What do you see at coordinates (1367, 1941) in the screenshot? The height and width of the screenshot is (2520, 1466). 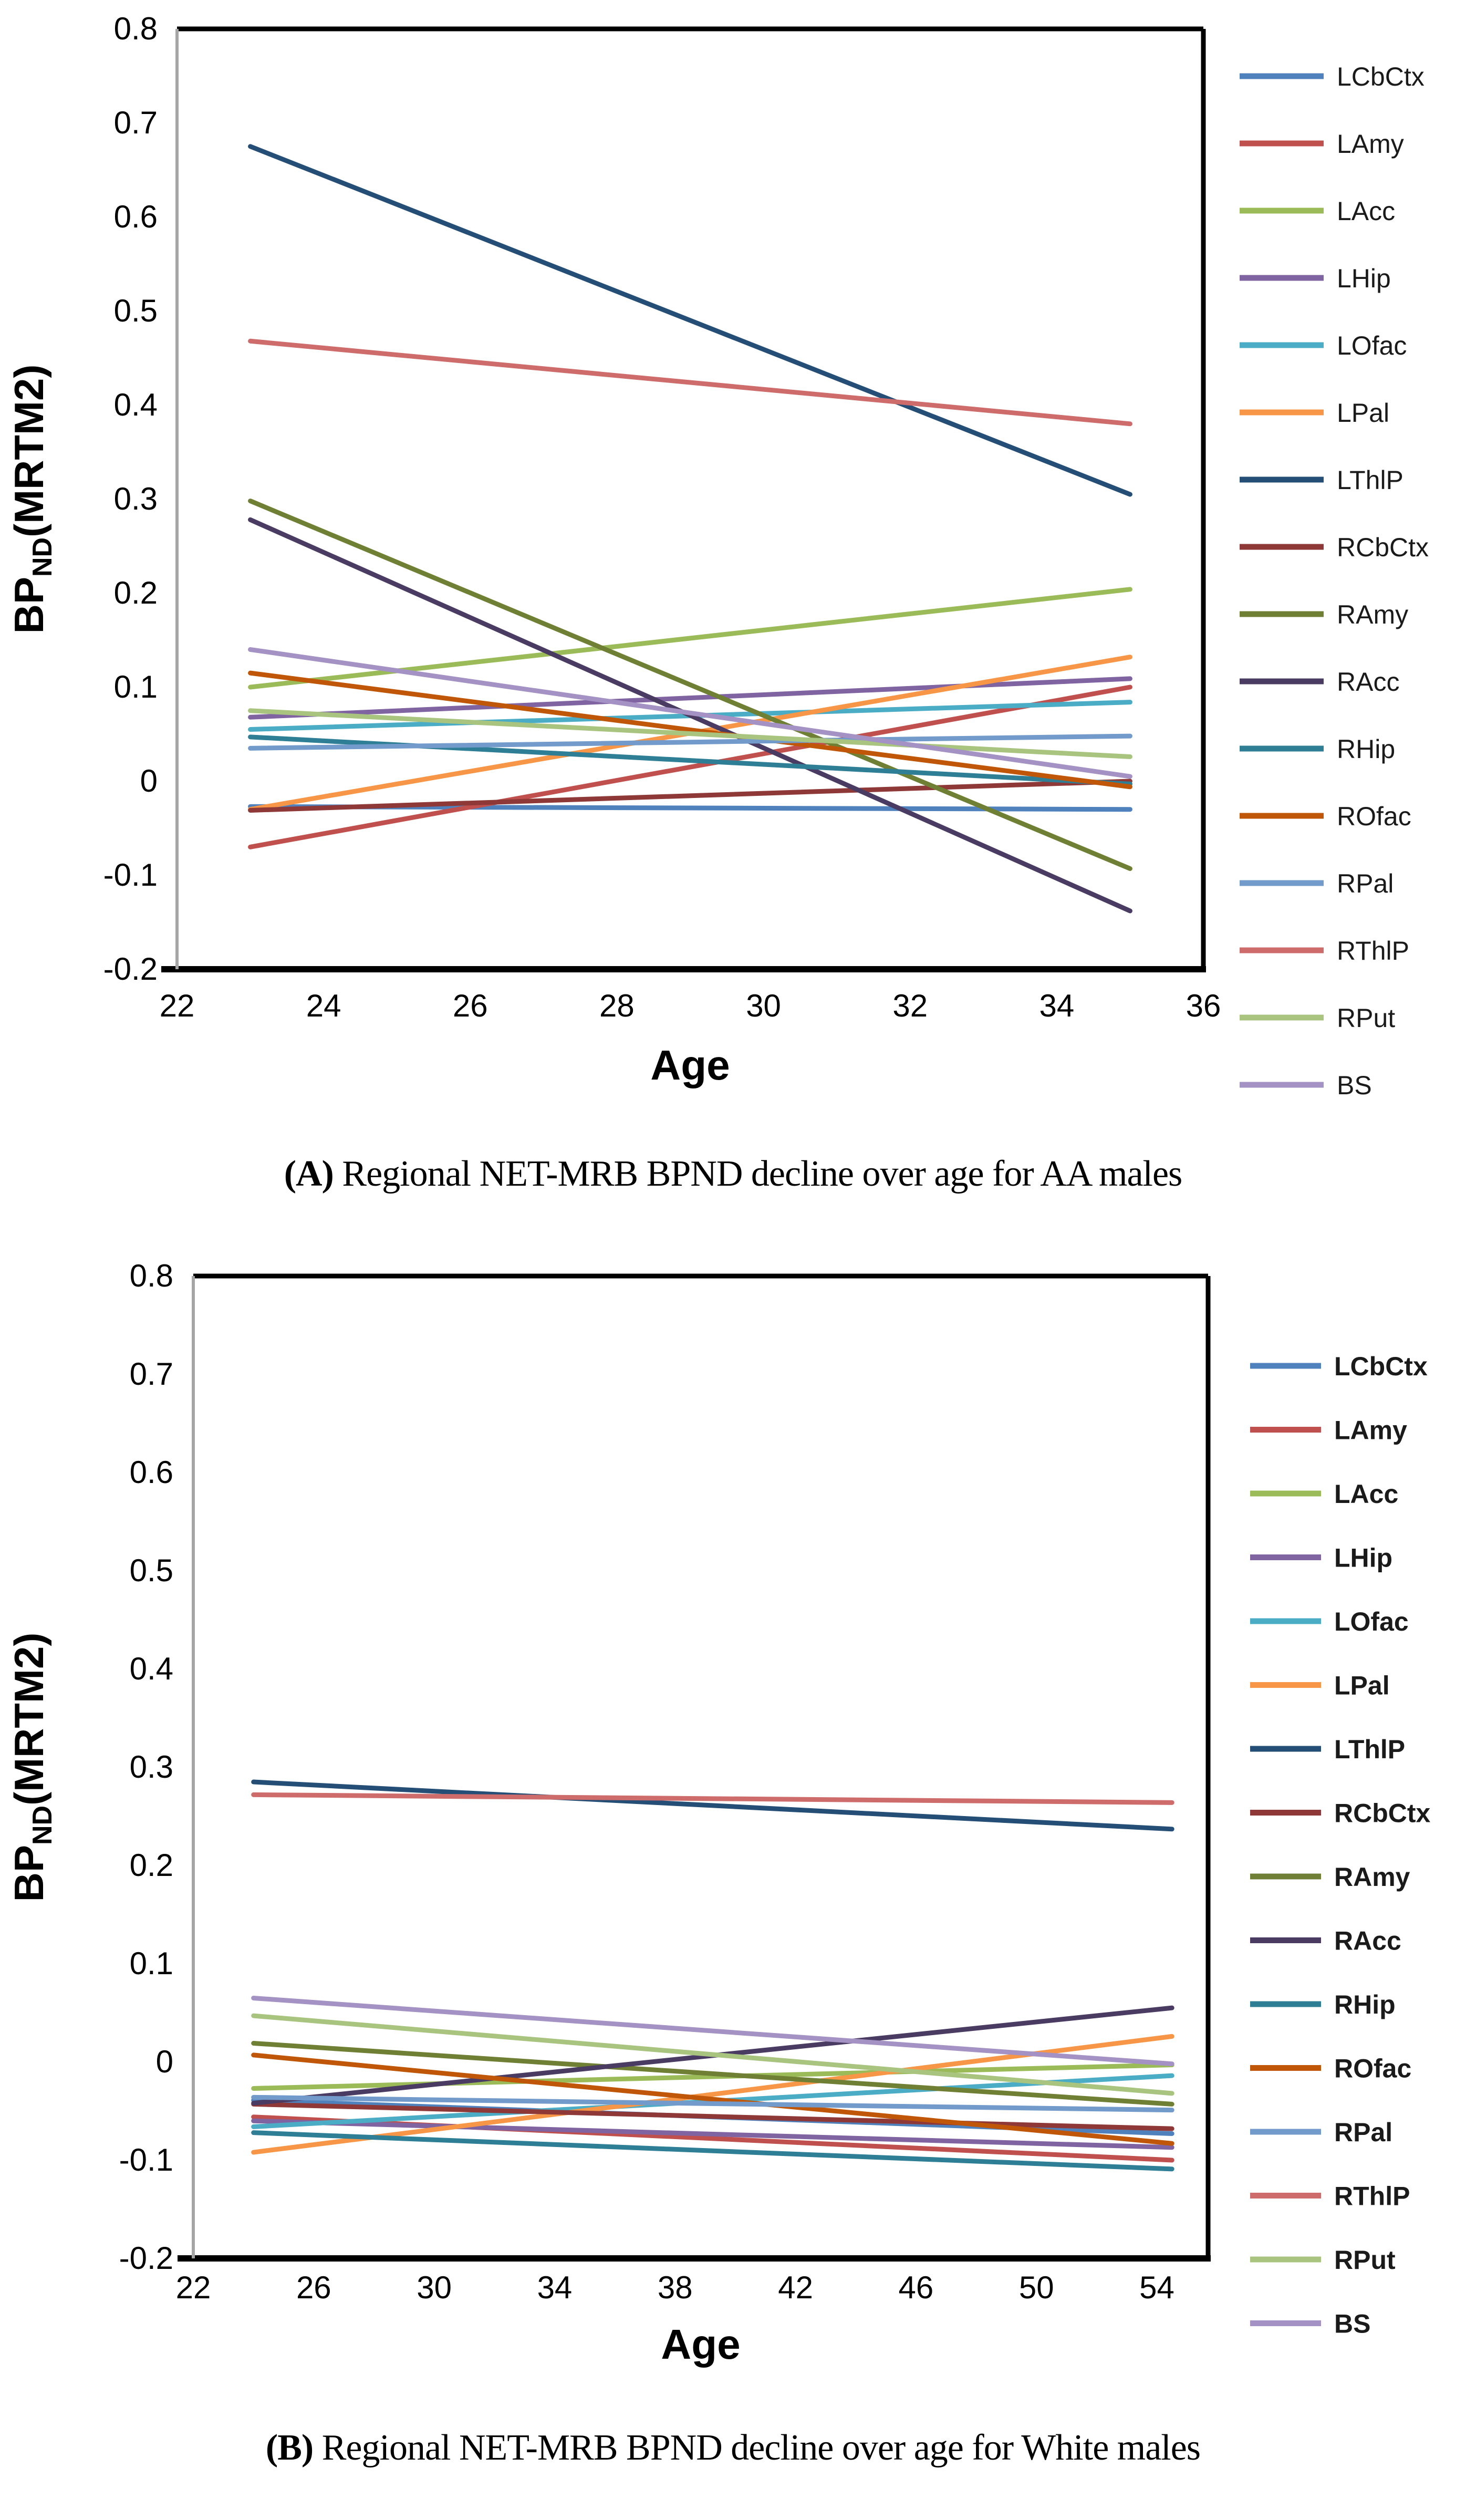 I see `legend-label-RAcc: RAcc` at bounding box center [1367, 1941].